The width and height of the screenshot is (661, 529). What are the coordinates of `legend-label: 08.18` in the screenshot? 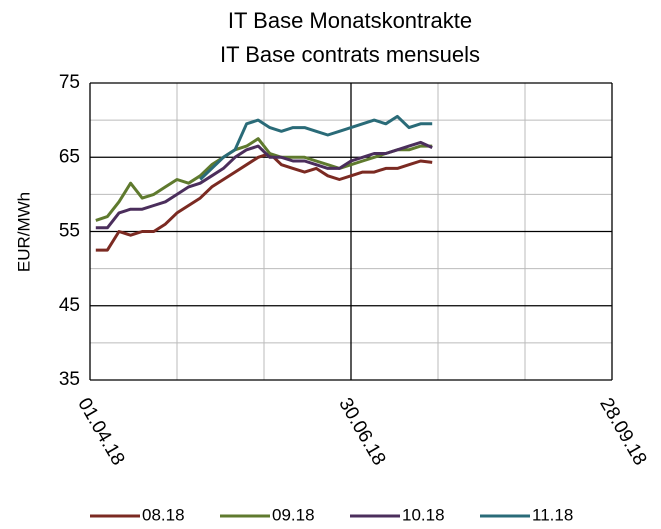 It's located at (163, 514).